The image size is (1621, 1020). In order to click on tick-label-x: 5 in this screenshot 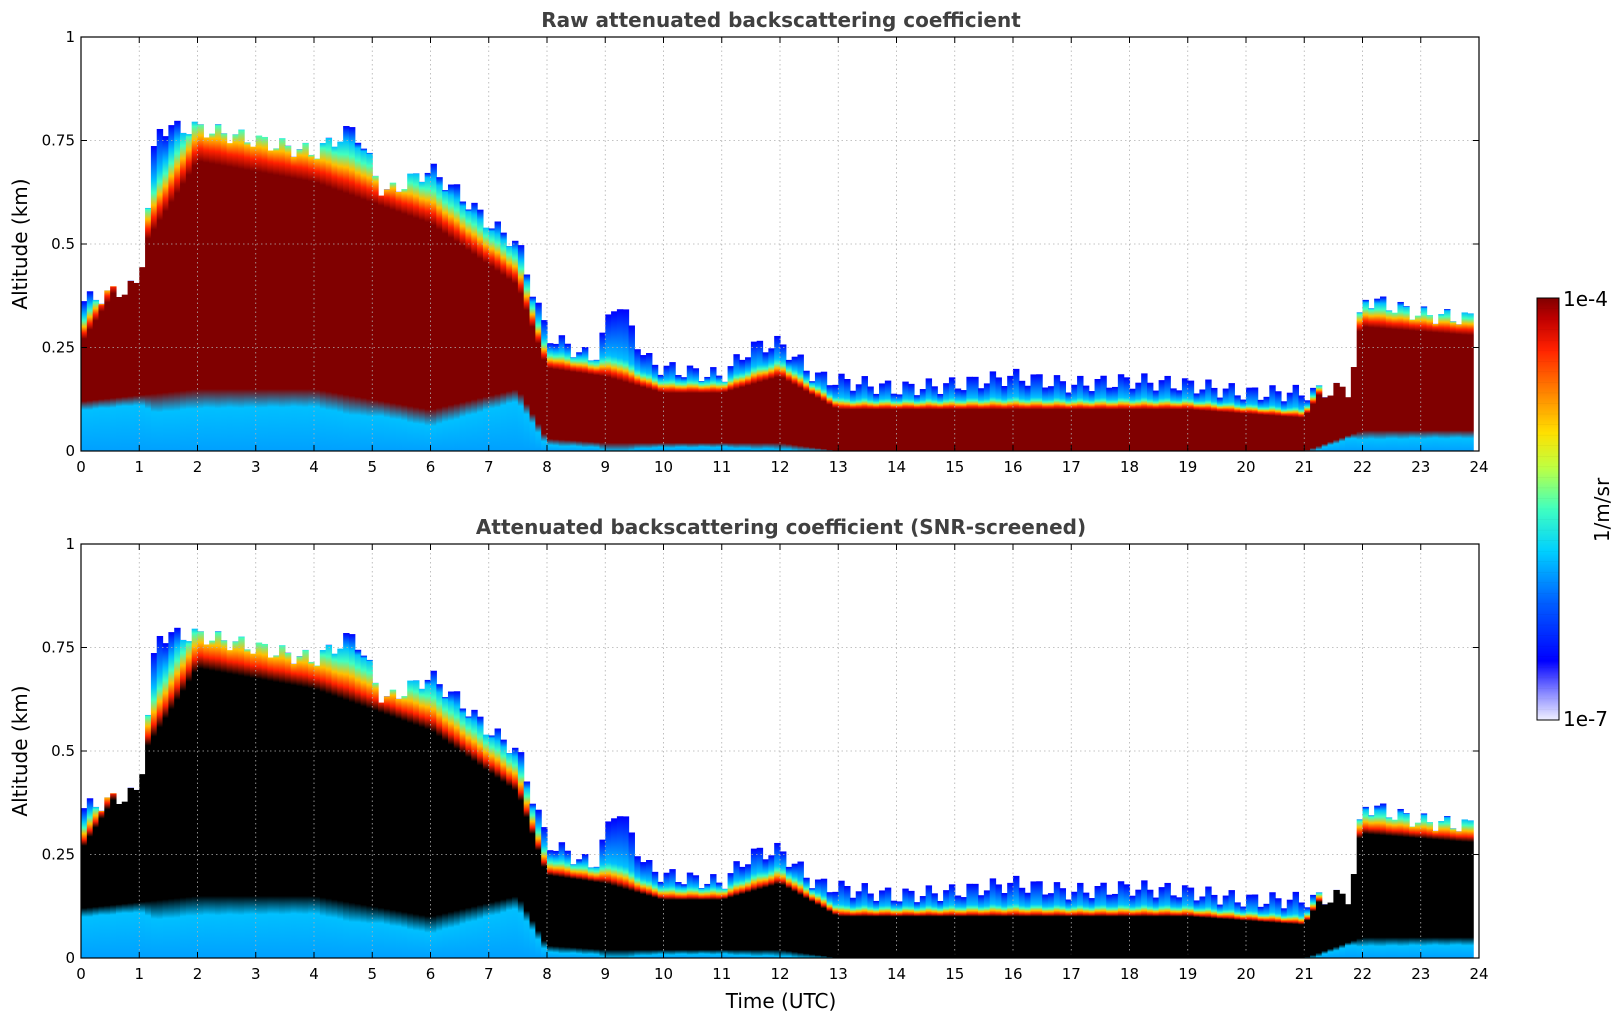, I will do `click(372, 467)`.